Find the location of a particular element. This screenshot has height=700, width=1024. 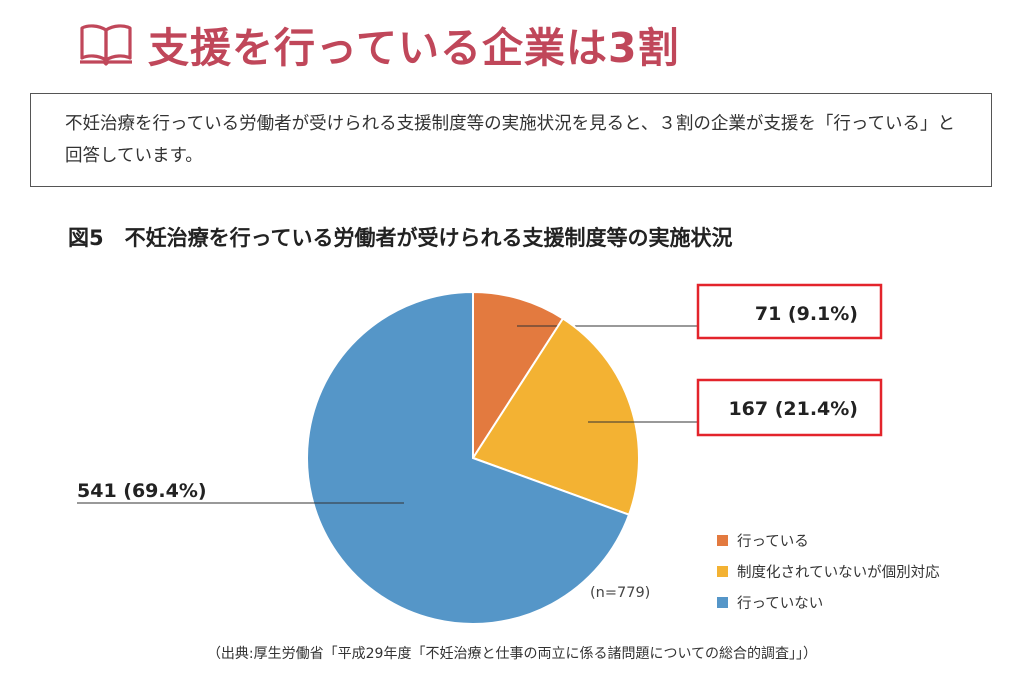

legend-label: 行っていない is located at coordinates (780, 604).